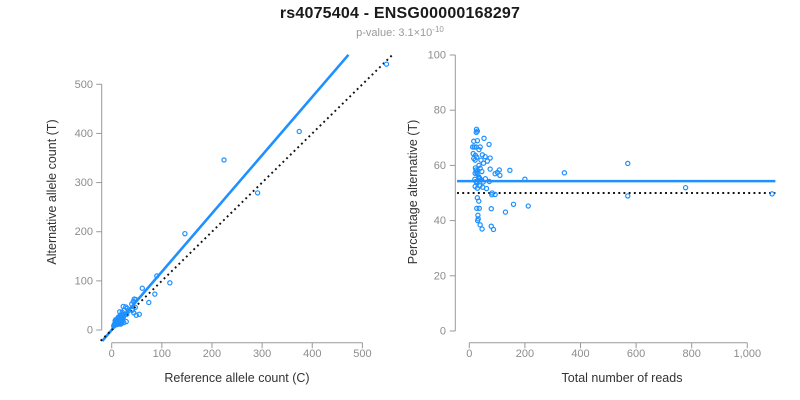 Image resolution: width=800 pixels, height=400 pixels. What do you see at coordinates (236, 378) in the screenshot?
I see `left-x-axis-title: Reference allele count (C)` at bounding box center [236, 378].